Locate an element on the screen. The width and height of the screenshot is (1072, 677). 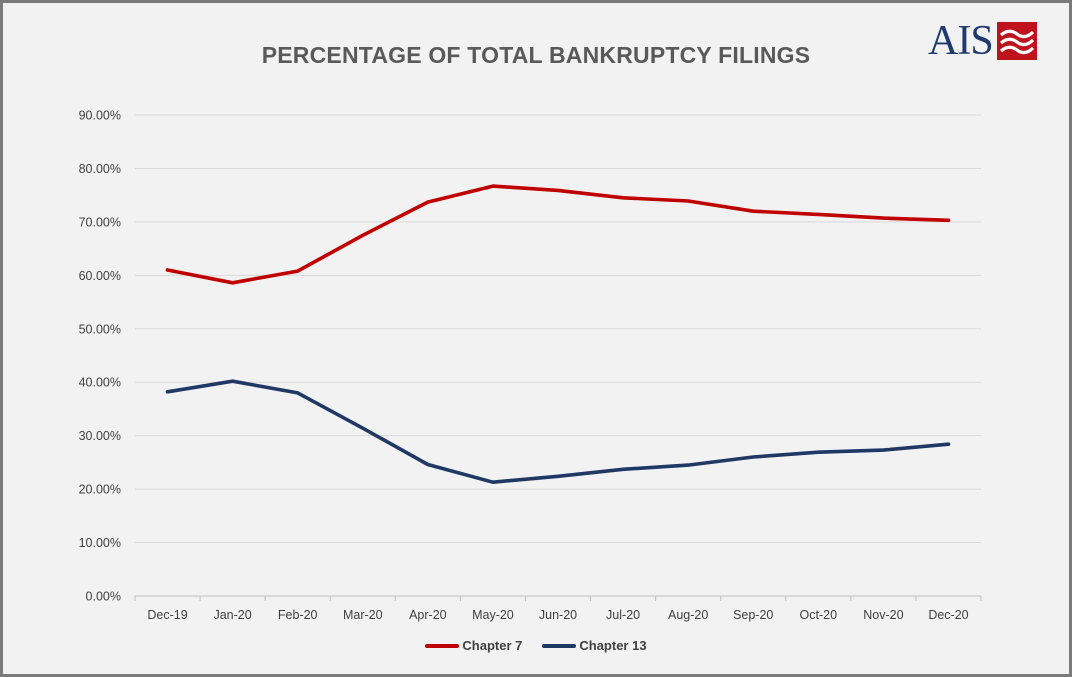
y-tick-label: 10.00% is located at coordinates (100, 543).